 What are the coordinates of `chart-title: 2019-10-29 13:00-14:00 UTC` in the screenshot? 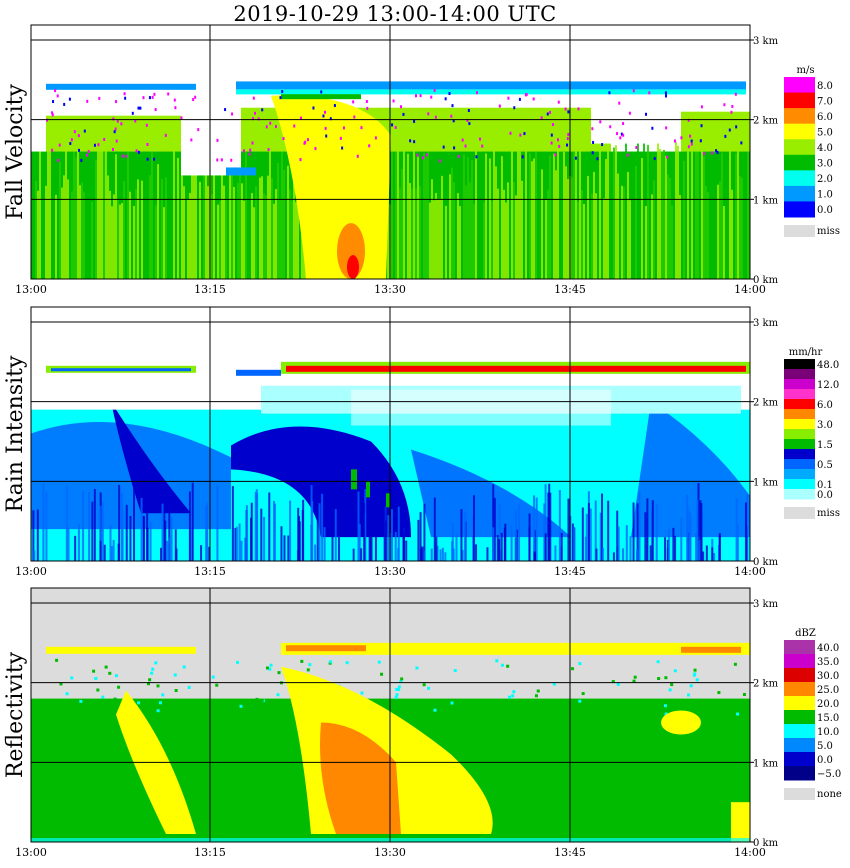 It's located at (395, 14).